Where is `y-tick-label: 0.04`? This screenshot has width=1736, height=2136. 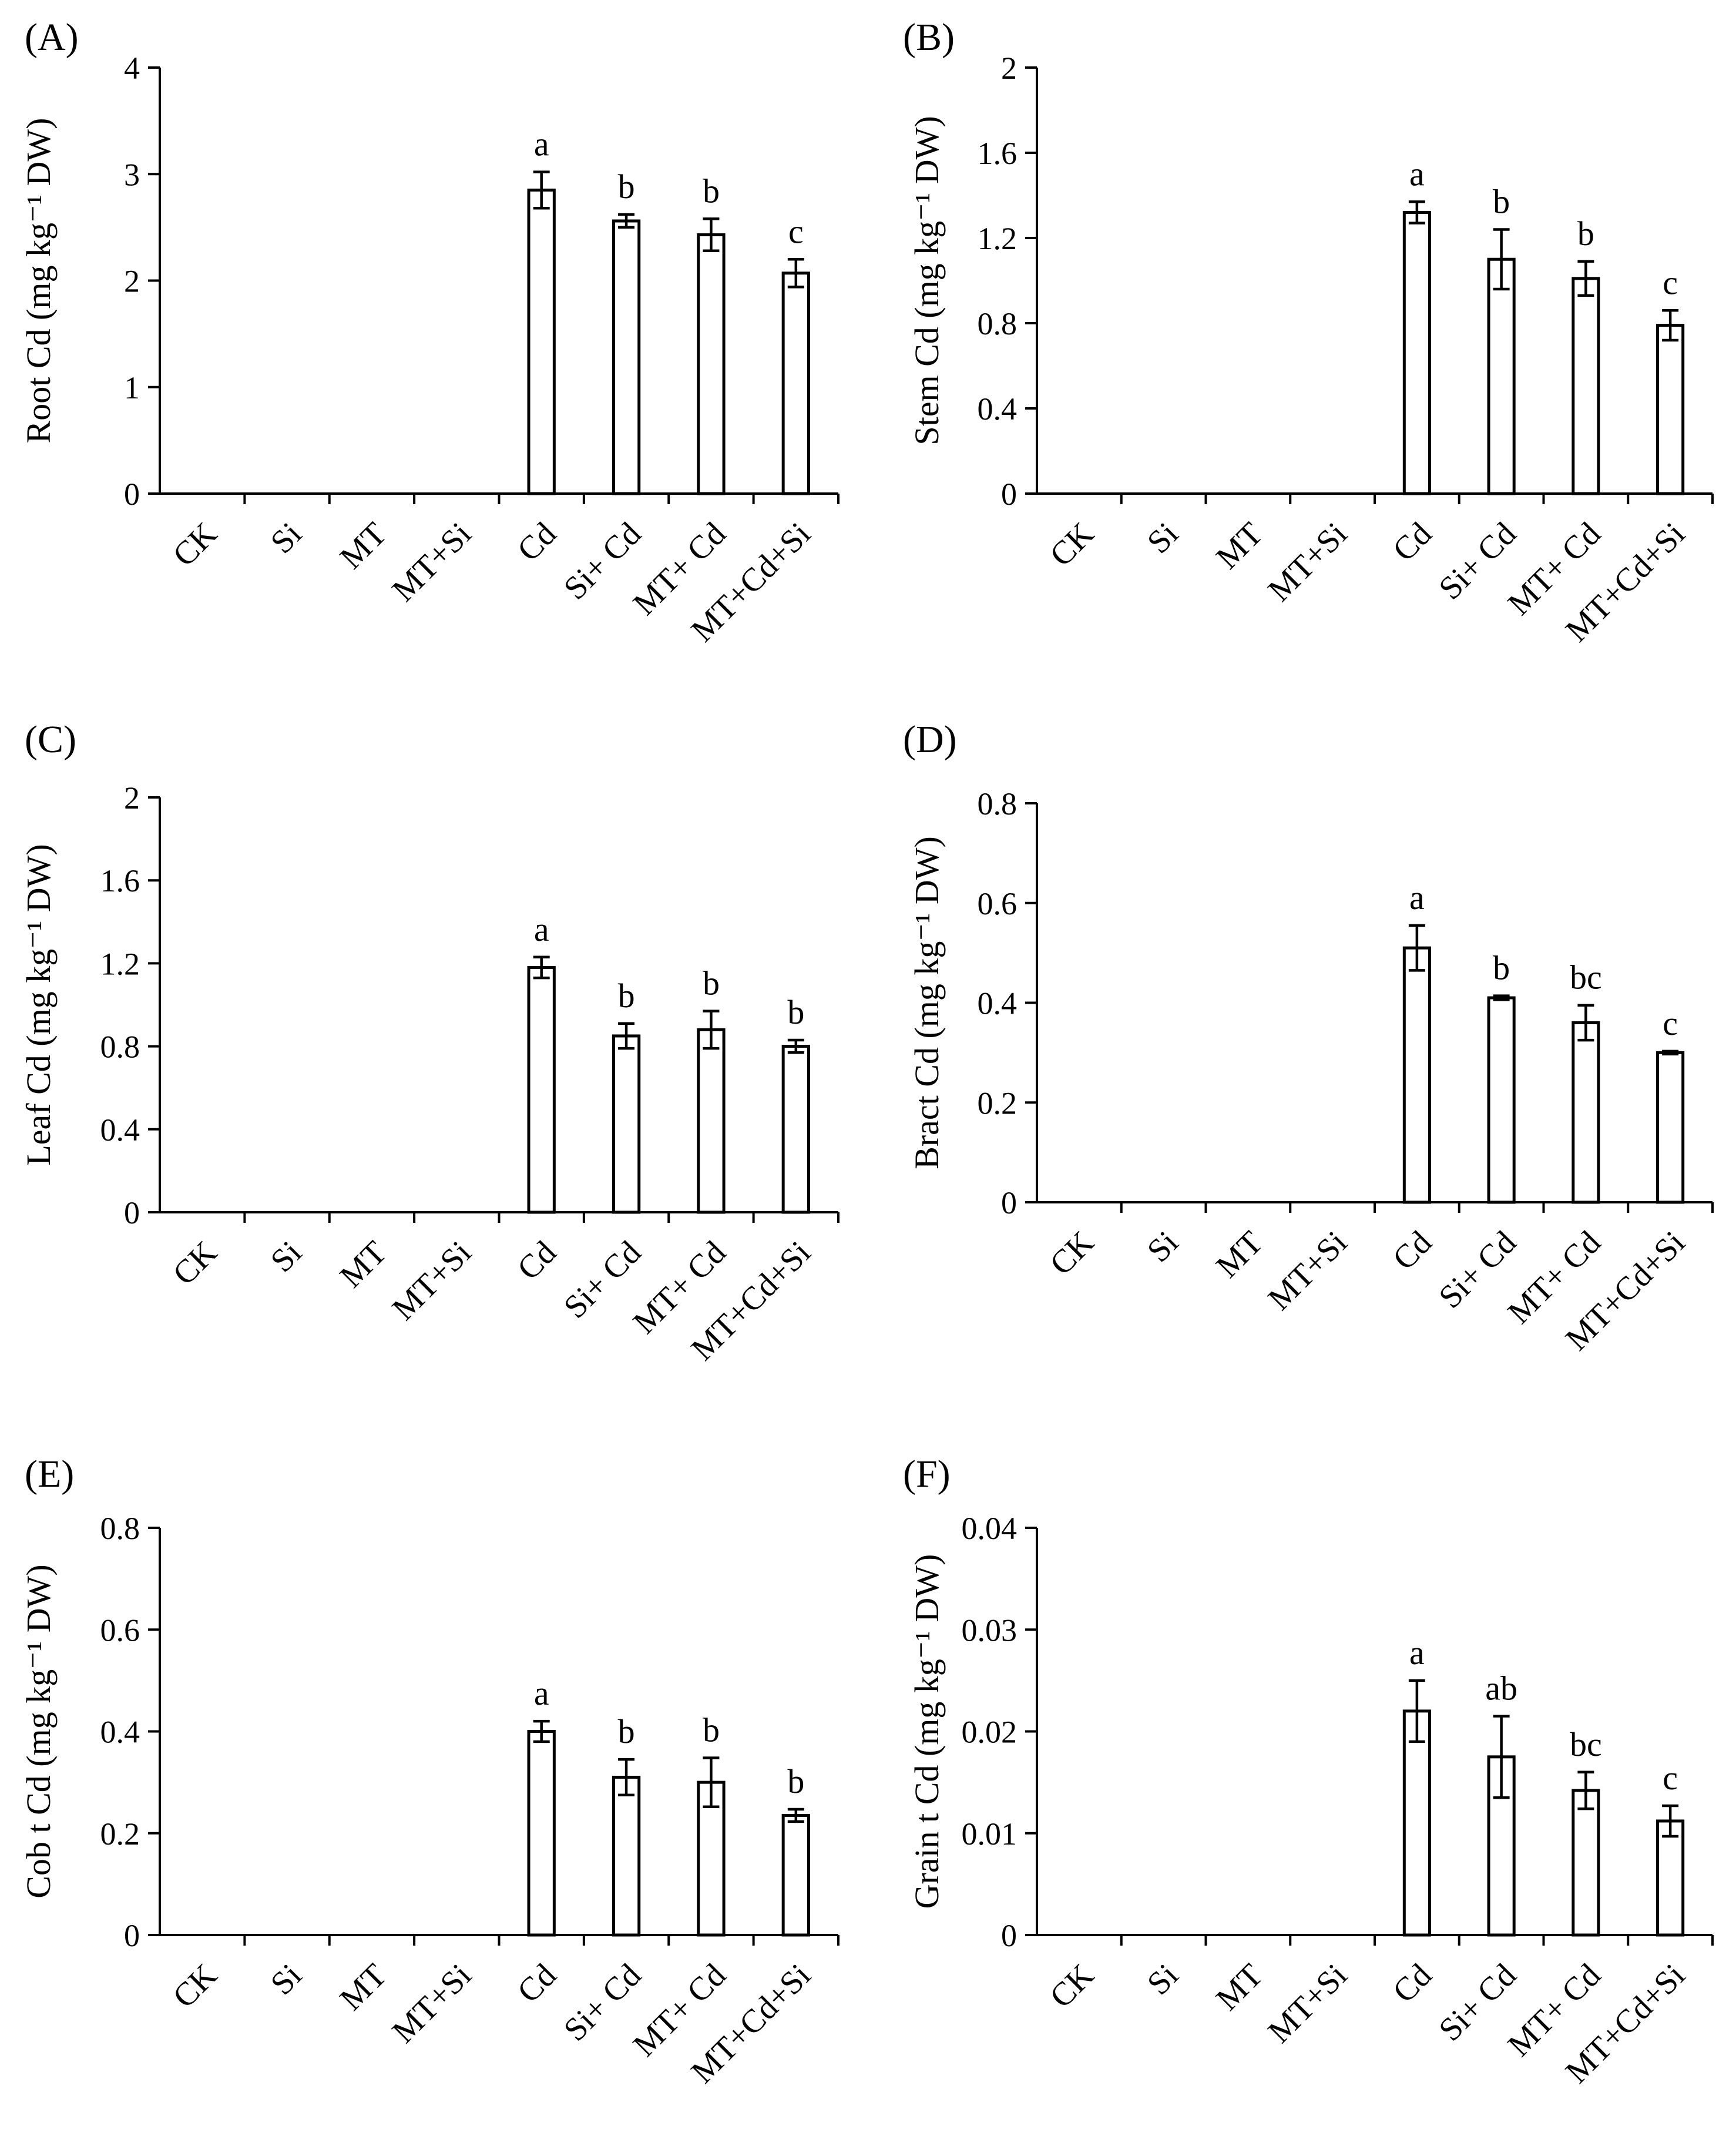
y-tick-label: 0.04 is located at coordinates (990, 1529).